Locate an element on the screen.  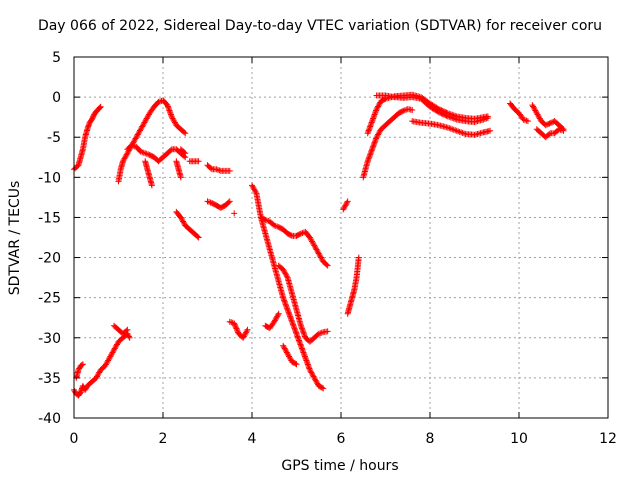
y-tick-label: -40 is located at coordinates (49, 419).